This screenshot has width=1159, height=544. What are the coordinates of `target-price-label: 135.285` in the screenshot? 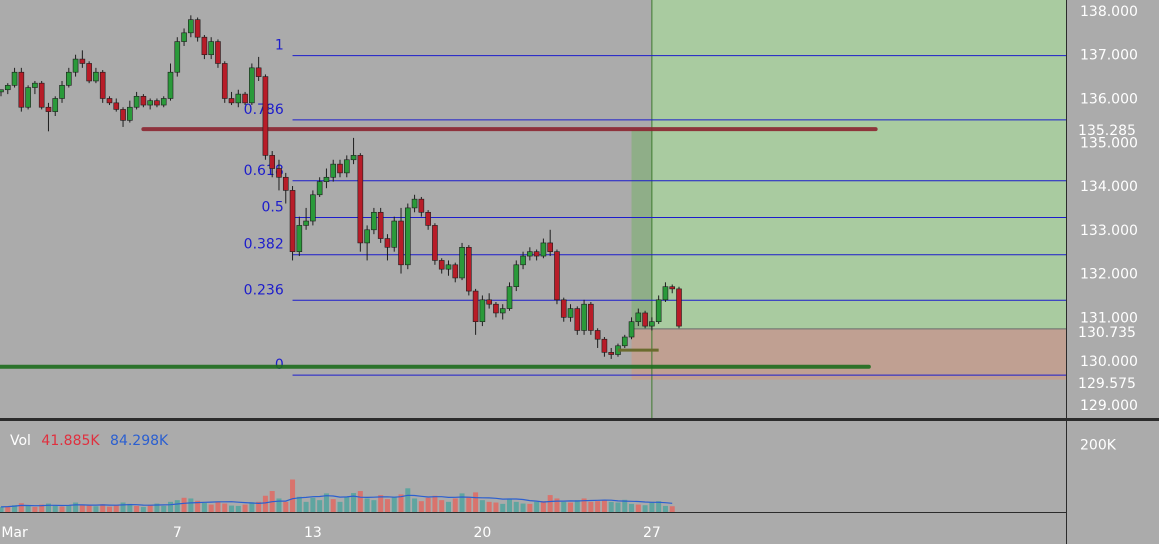 It's located at (1107, 131).